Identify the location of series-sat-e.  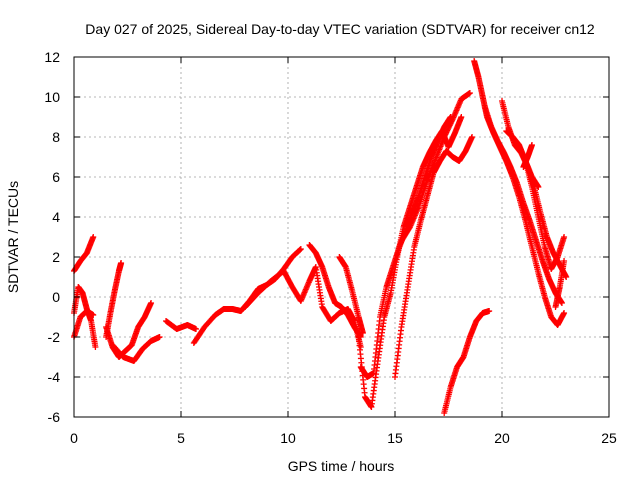
(114, 300).